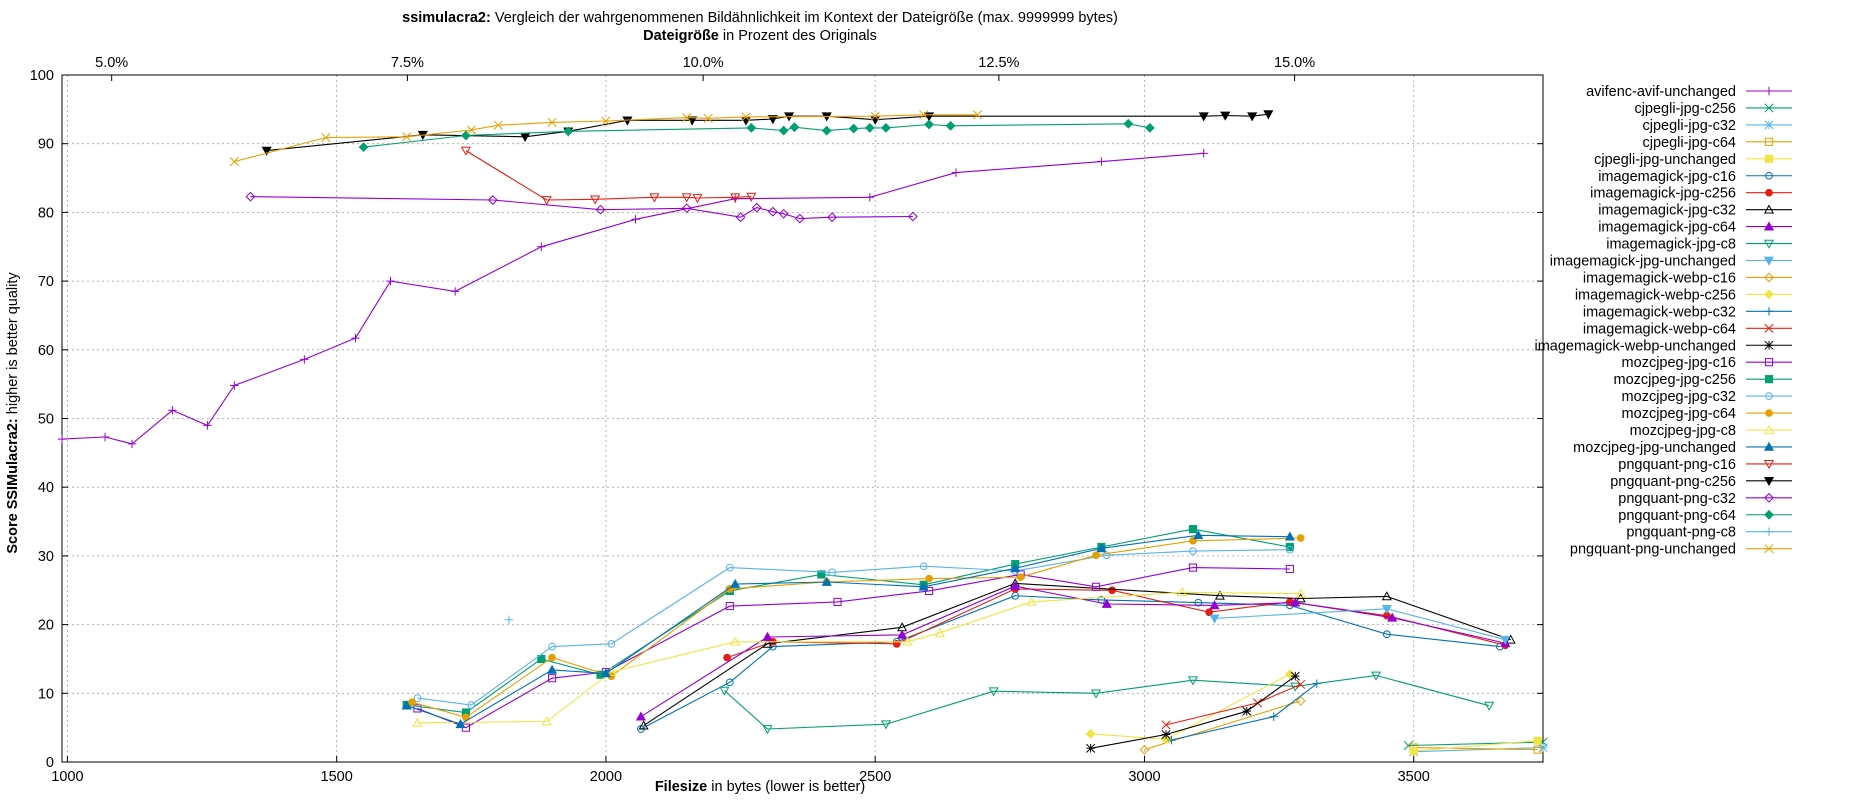 The image size is (1850, 800). Describe the element at coordinates (46, 488) in the screenshot. I see `y-tick-label: 40` at that location.